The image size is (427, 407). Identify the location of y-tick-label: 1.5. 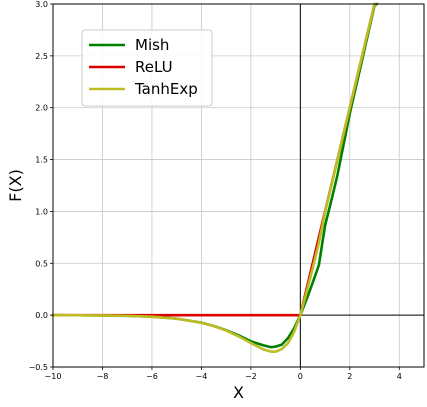
(41, 160).